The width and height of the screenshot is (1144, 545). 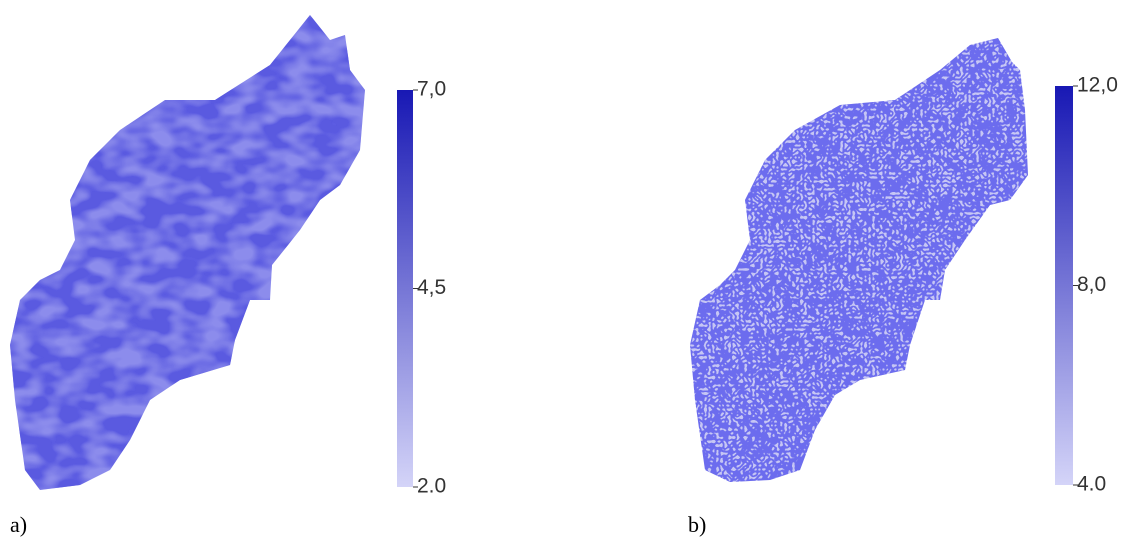 I want to click on colorbar-tick-label: 7,0, so click(x=431, y=89).